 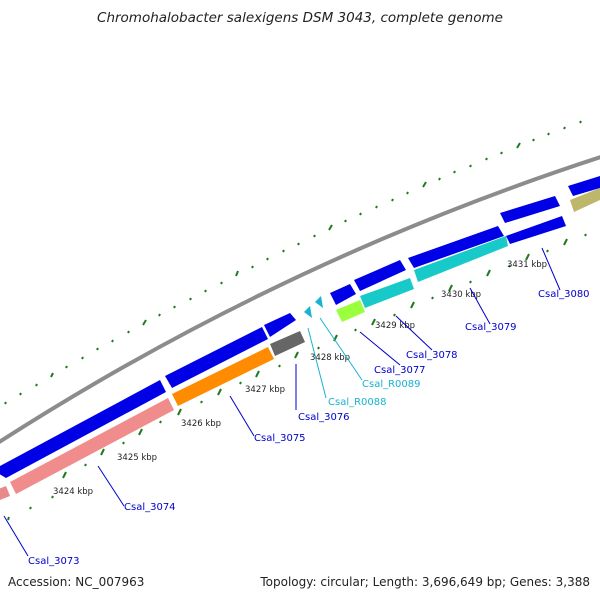 What do you see at coordinates (319, 302) in the screenshot?
I see `gene-csal-r0089` at bounding box center [319, 302].